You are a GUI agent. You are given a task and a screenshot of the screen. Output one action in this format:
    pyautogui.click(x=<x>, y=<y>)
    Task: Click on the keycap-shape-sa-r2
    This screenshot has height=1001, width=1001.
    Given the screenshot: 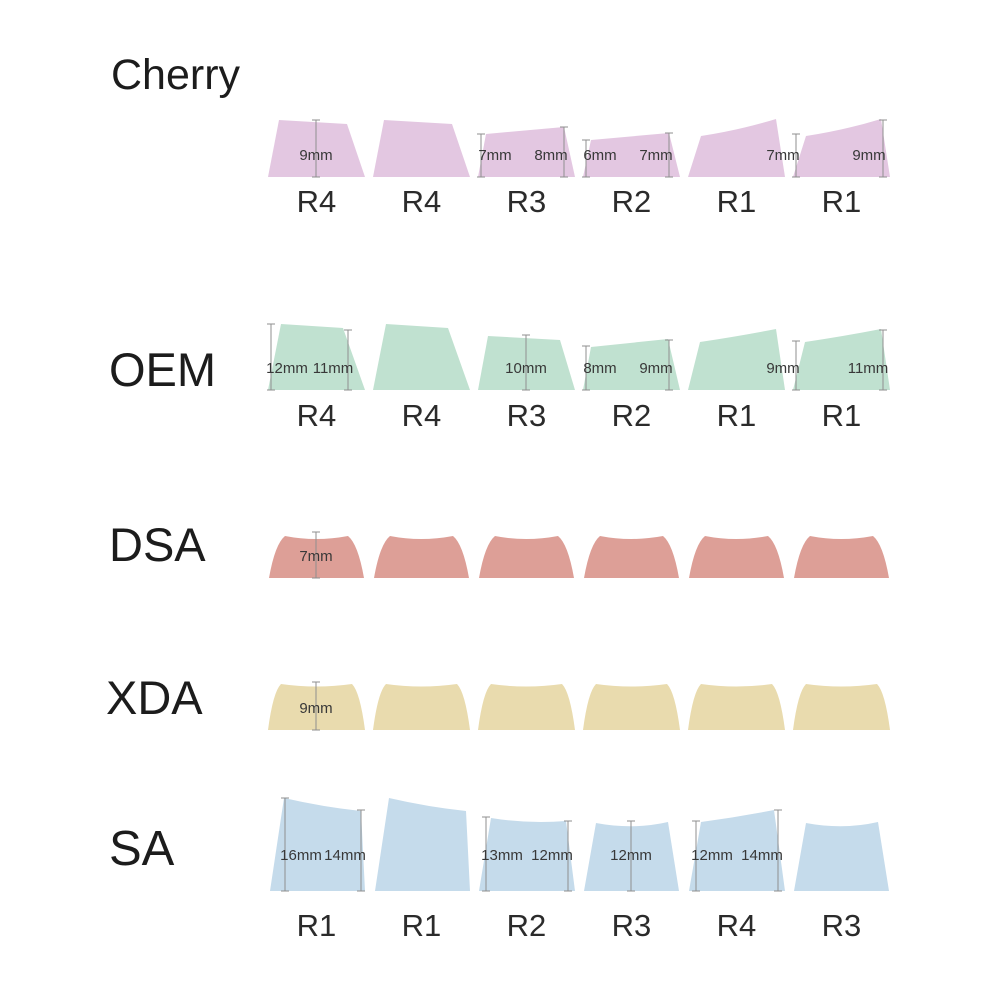 What is the action you would take?
    pyautogui.click(x=527, y=854)
    